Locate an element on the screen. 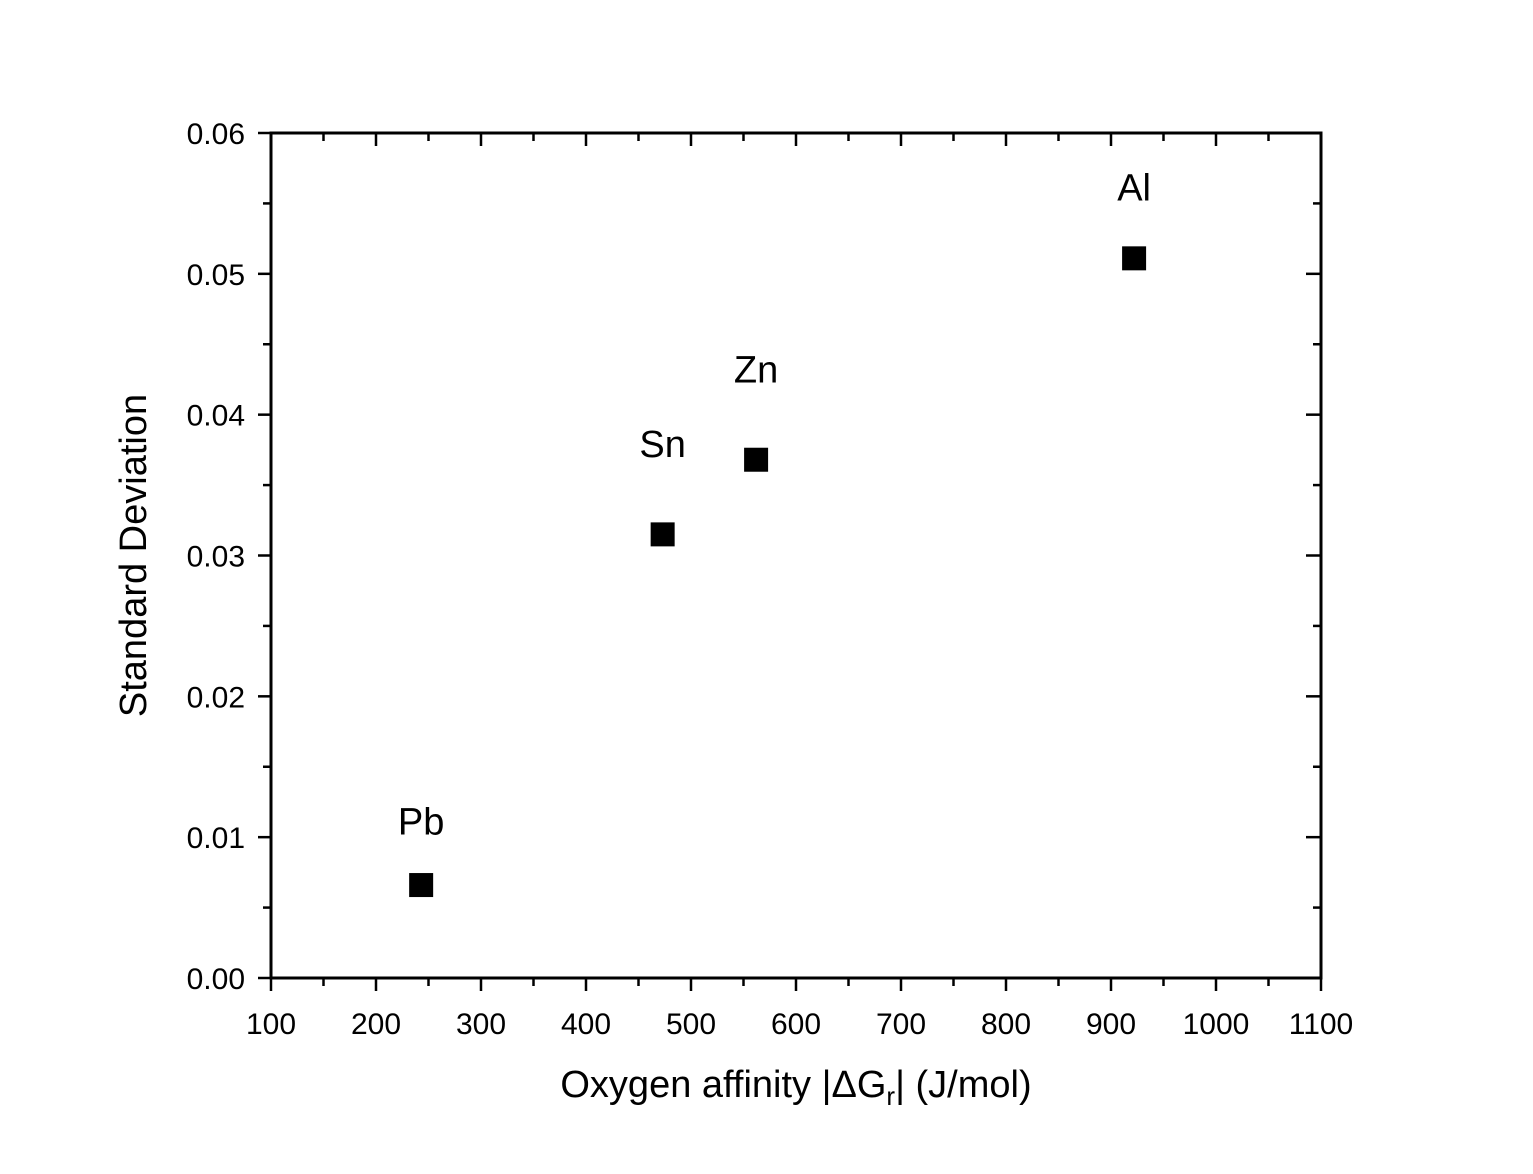 Image resolution: width=1533 pixels, height=1174 pixels. data-point-al is located at coordinates (1134, 258).